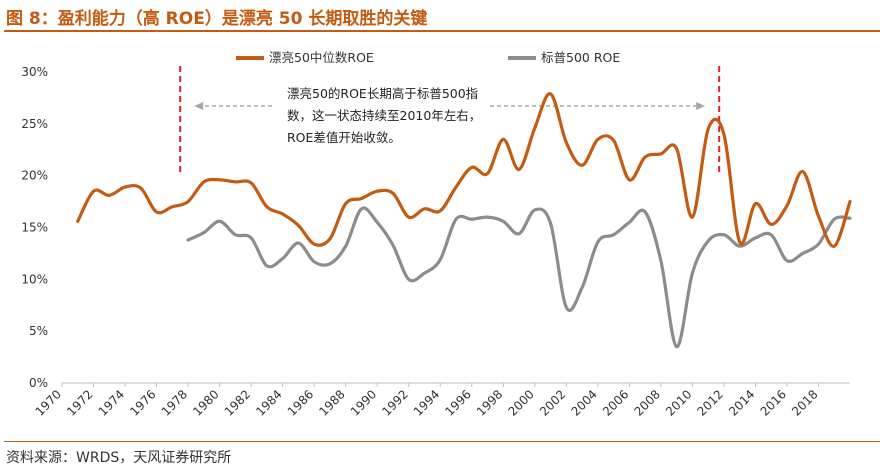 This screenshot has height=471, width=884. I want to click on x-tick-label: 1988, so click(331, 402).